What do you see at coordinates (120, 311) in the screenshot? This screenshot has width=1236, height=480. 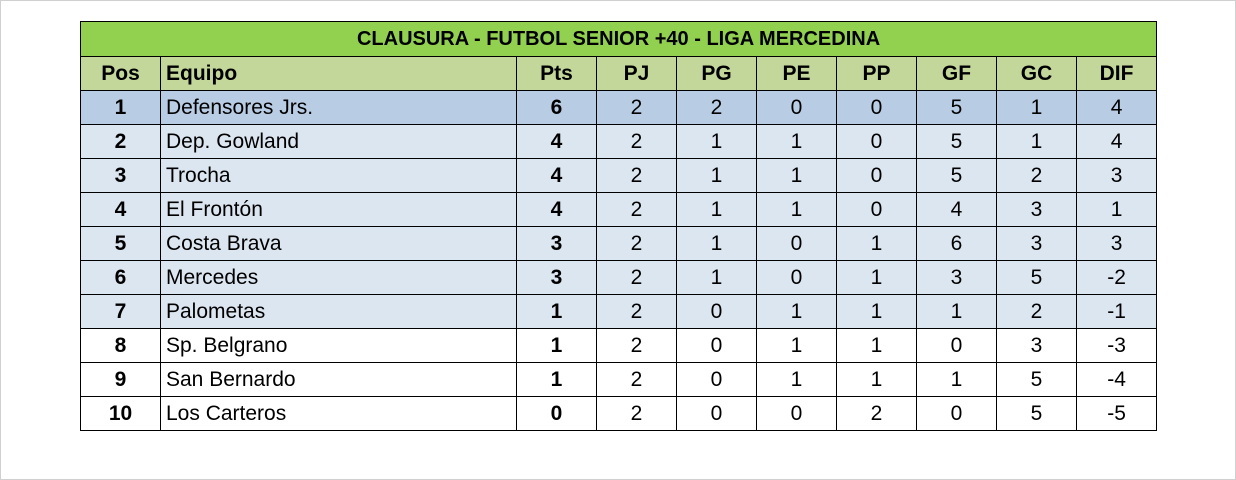 I see `cell-pos: 7` at bounding box center [120, 311].